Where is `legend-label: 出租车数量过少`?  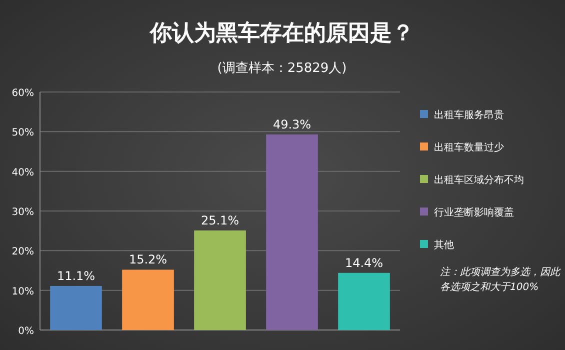
legend-label: 出租车数量过少 is located at coordinates (469, 148).